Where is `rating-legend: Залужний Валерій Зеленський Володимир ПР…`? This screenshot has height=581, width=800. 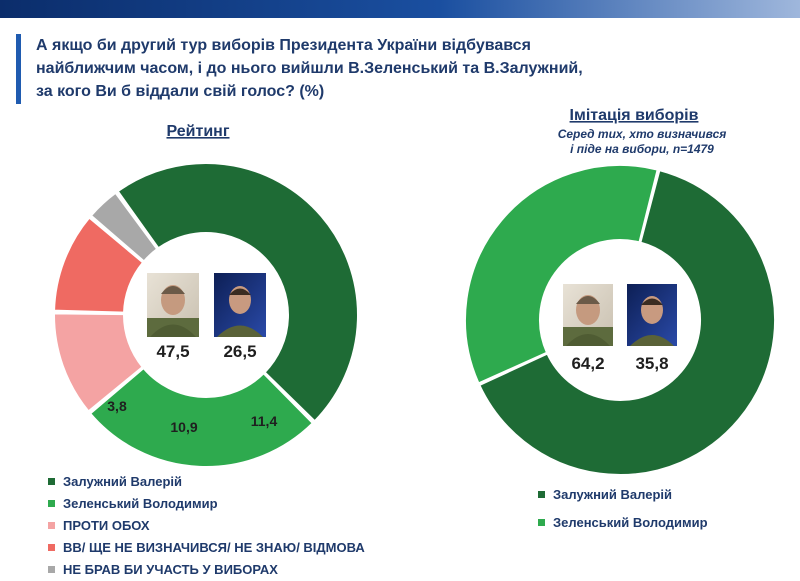 rating-legend: Залужний Валерій Зеленський Володимир ПР… is located at coordinates (206, 525).